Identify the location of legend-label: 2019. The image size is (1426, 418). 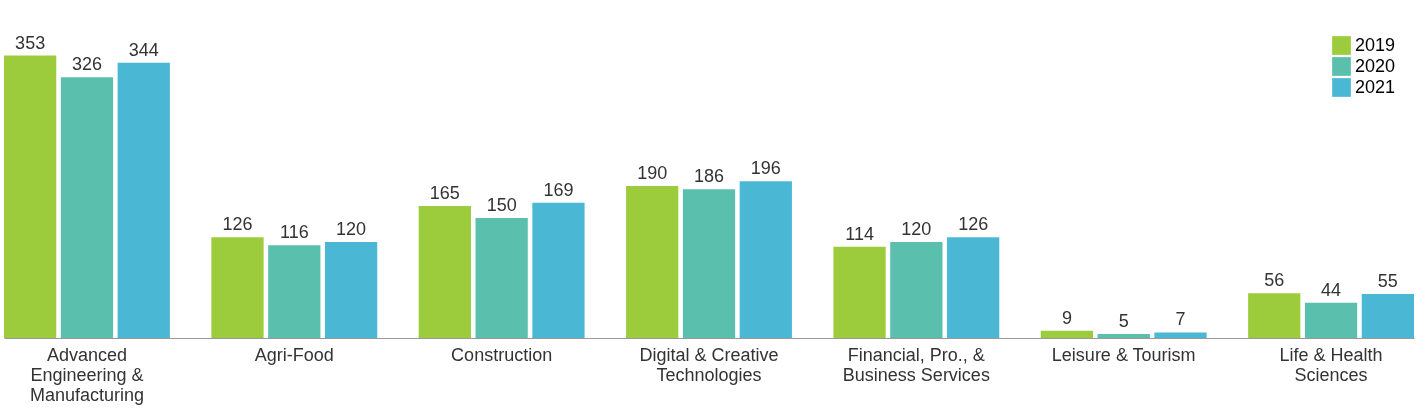
(1375, 44).